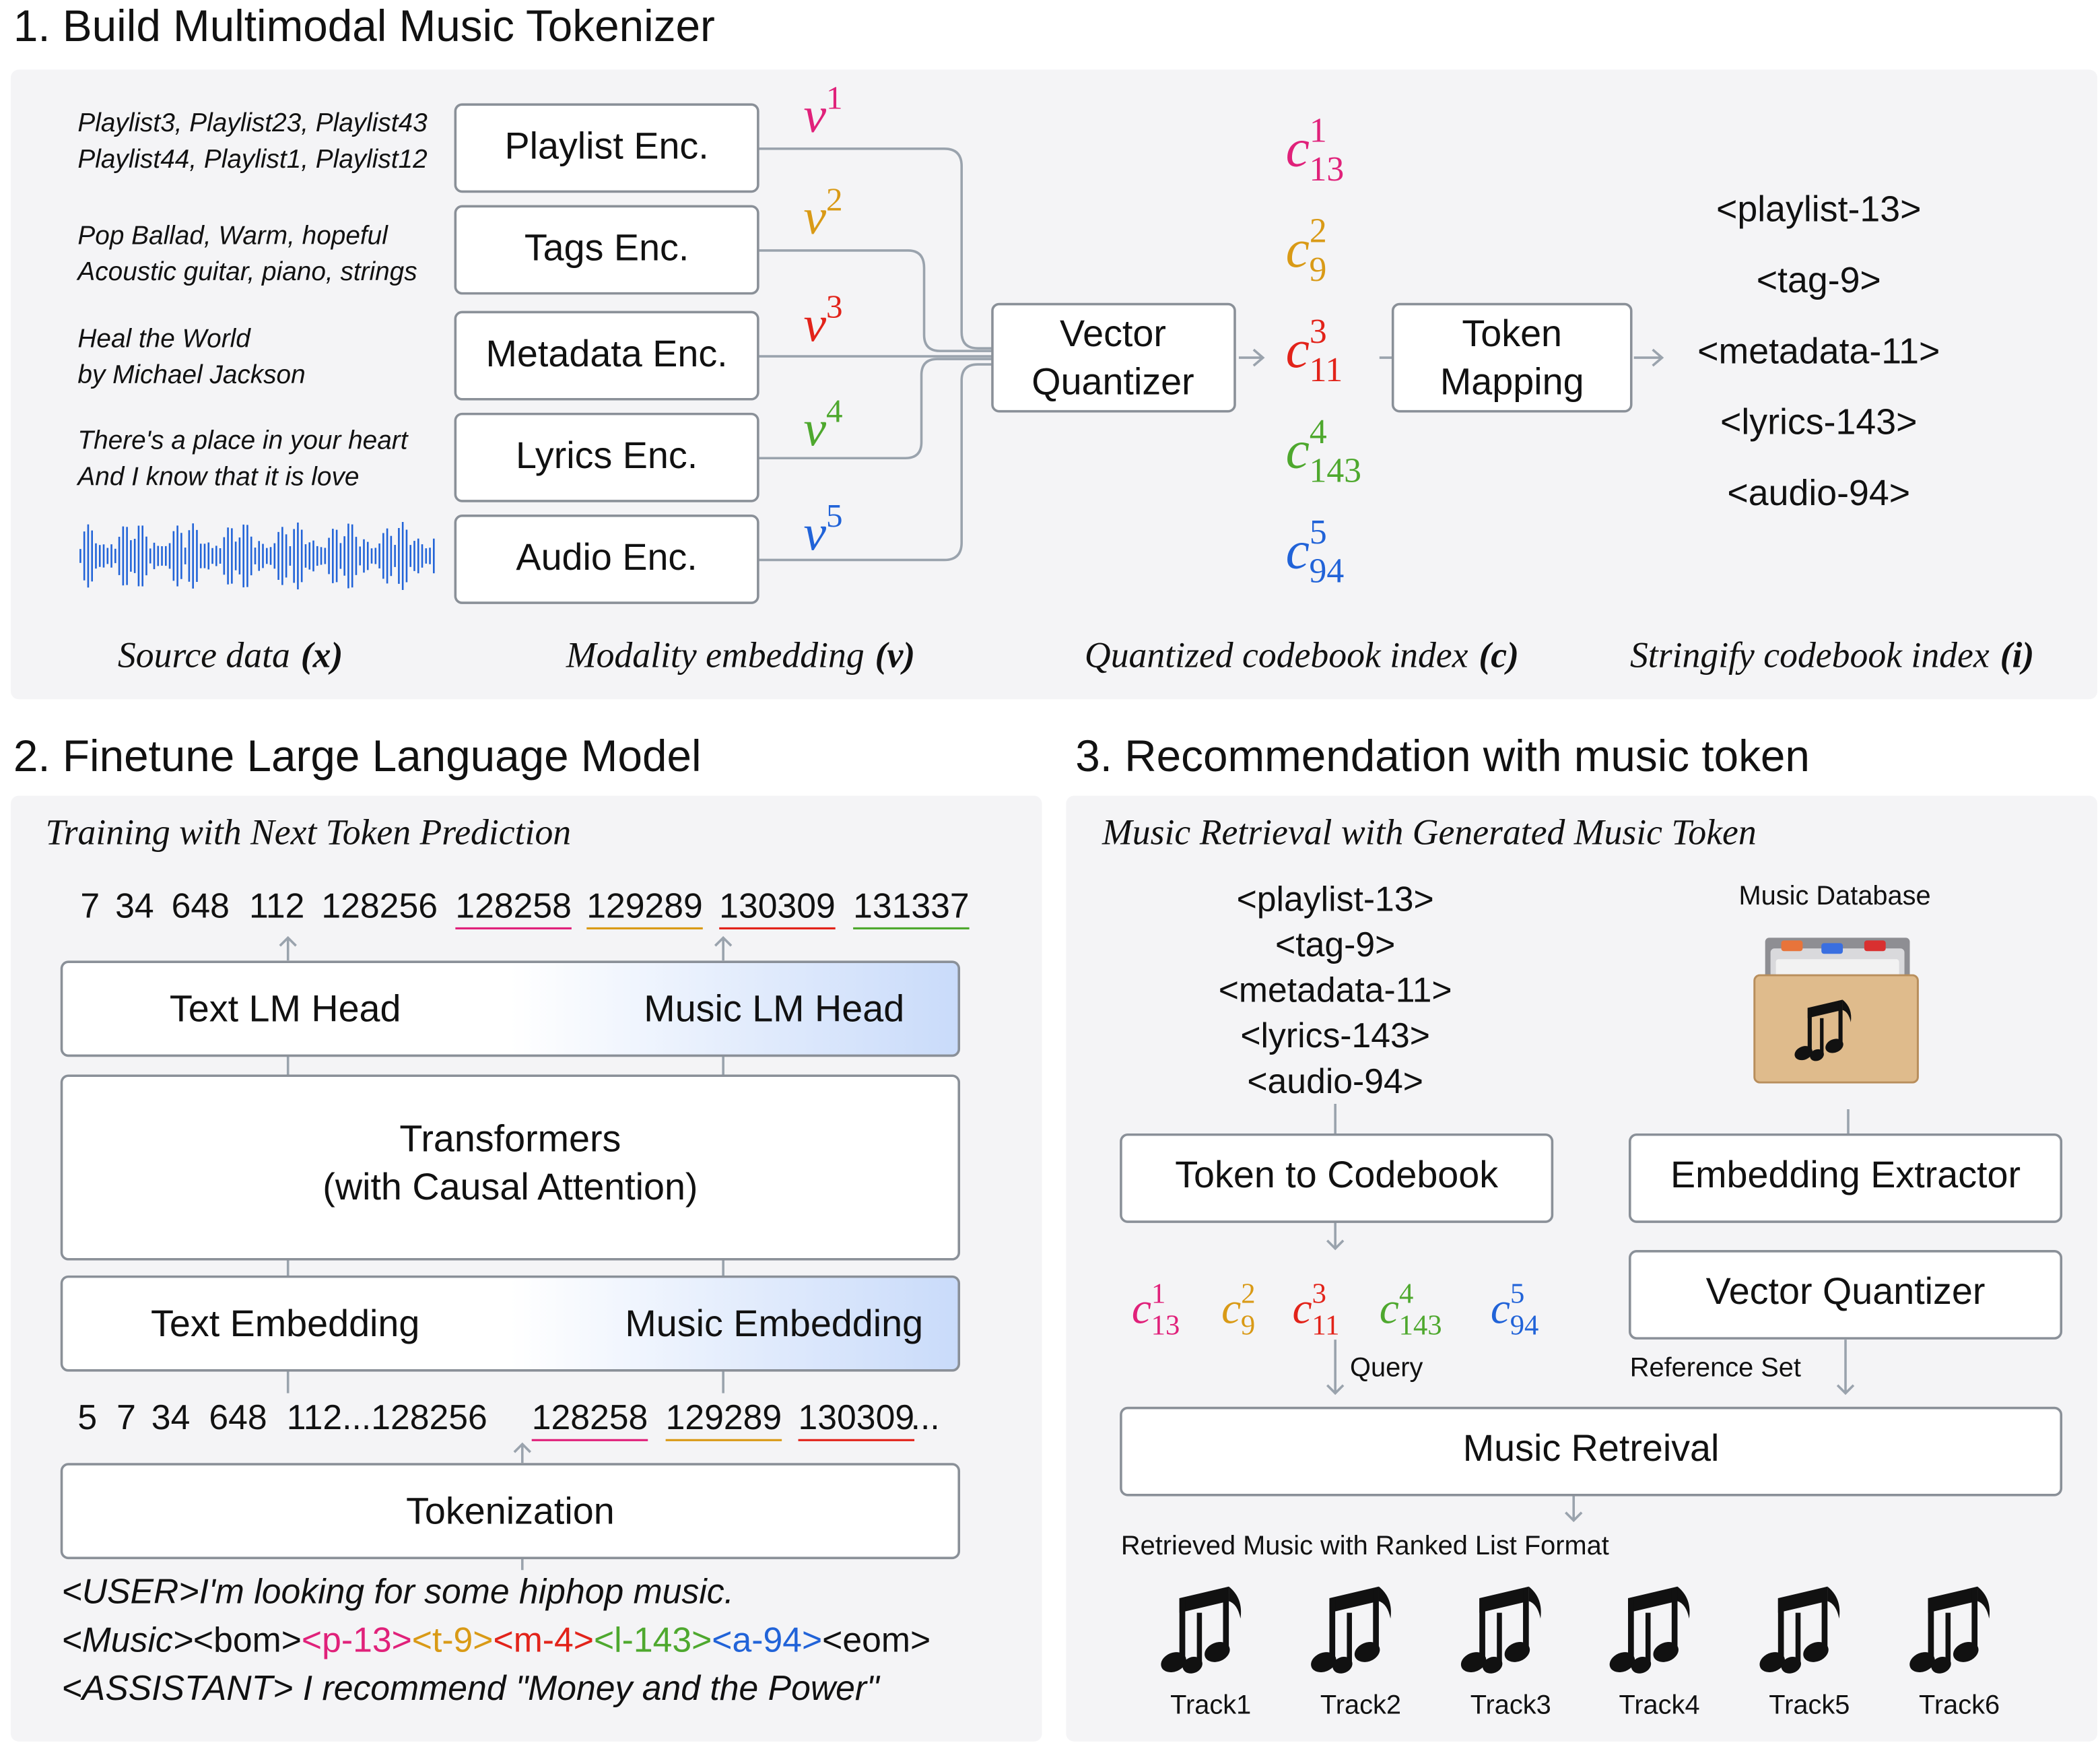 This screenshot has height=1745, width=2100. Describe the element at coordinates (252, 159) in the screenshot. I see `source-text: Playlist44, Playlist1, Playlist12` at that location.